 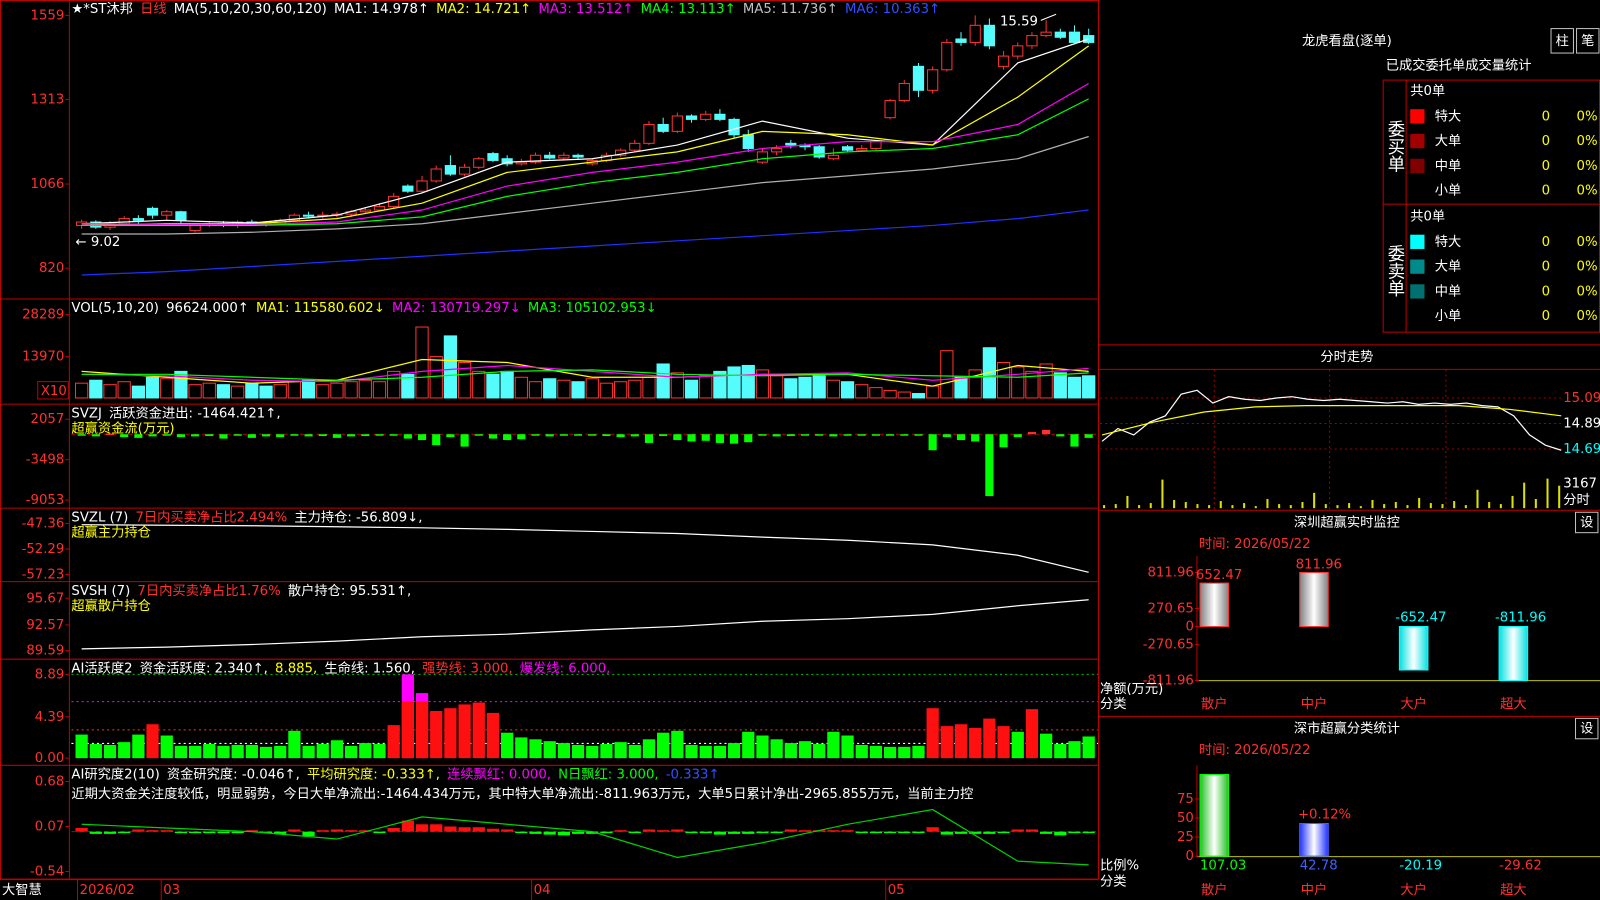 I want to click on vol-ma-line, so click(x=585, y=372).